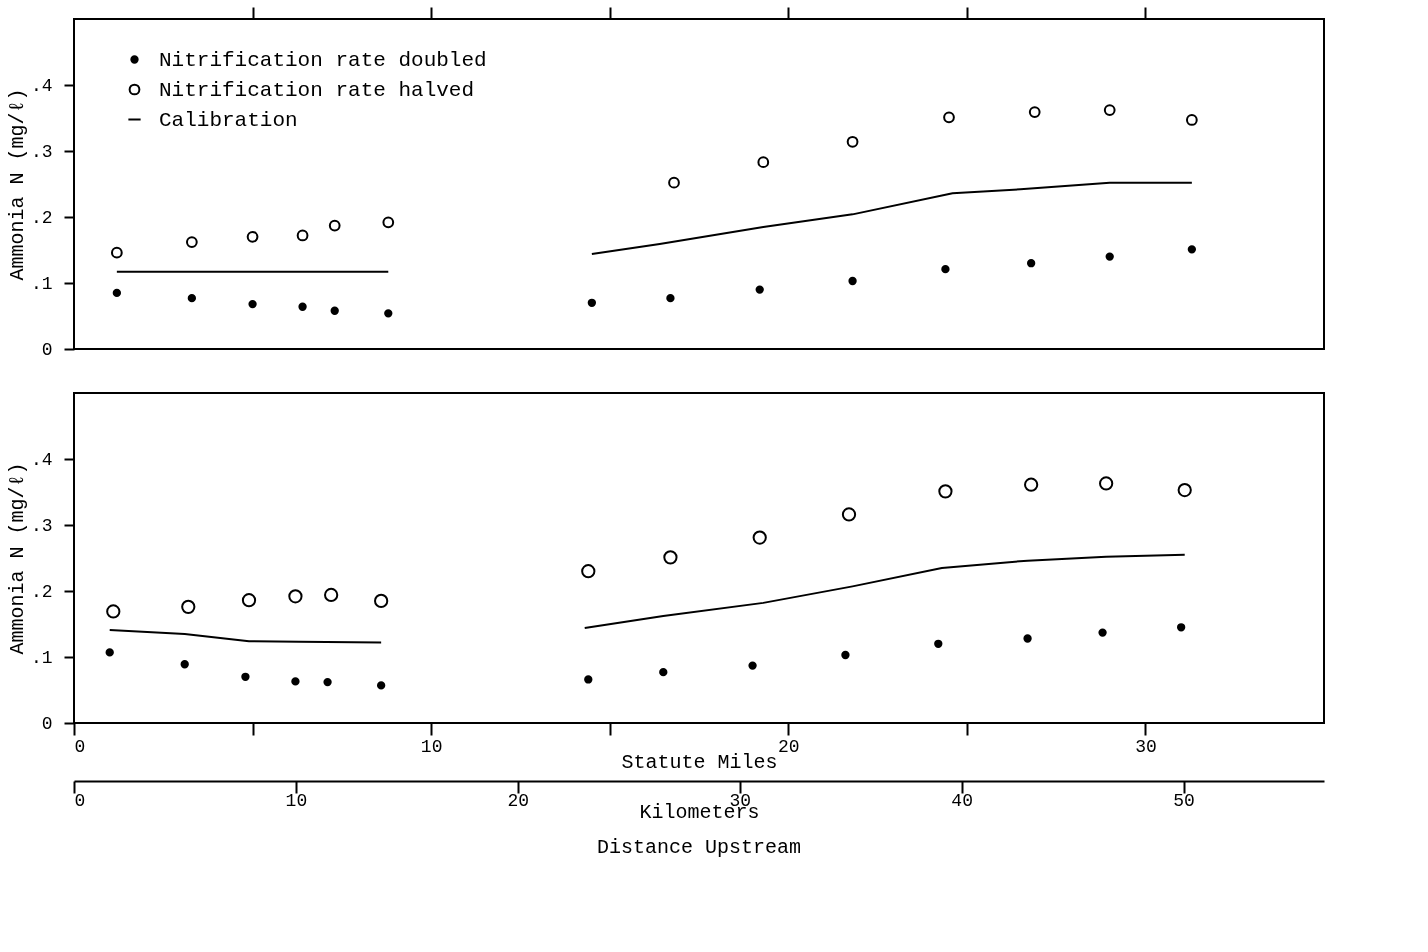 This screenshot has width=1428, height=952. Describe the element at coordinates (699, 847) in the screenshot. I see `text: Distance Upstream` at that location.